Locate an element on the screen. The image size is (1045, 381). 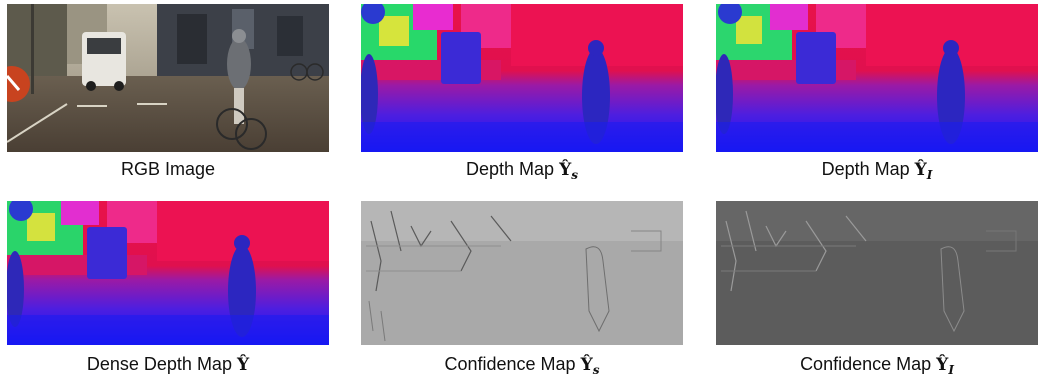
depth-map-i-panel is located at coordinates (877, 78).